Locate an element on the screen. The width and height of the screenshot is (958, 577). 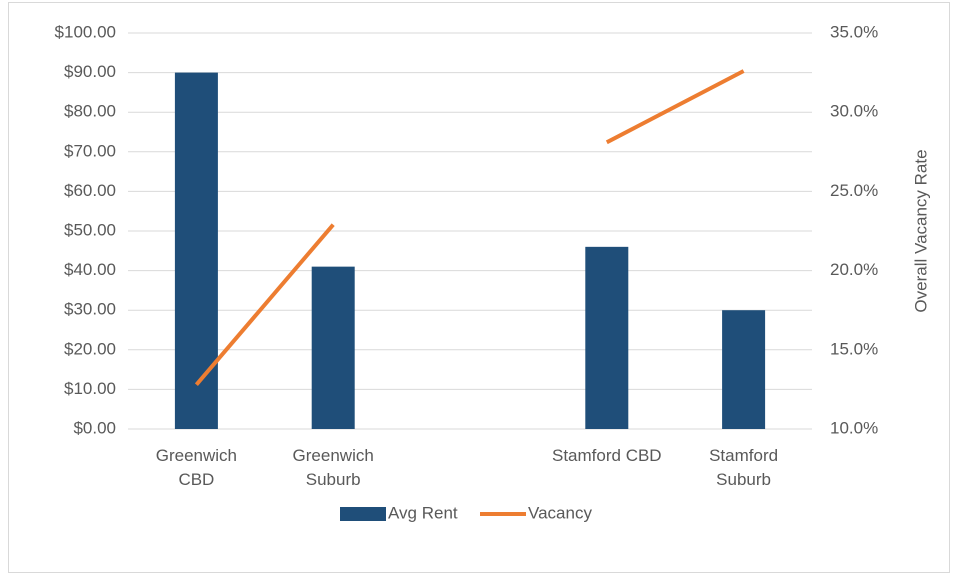
x-tick-label: Greenwich CBD is located at coordinates (196, 467).